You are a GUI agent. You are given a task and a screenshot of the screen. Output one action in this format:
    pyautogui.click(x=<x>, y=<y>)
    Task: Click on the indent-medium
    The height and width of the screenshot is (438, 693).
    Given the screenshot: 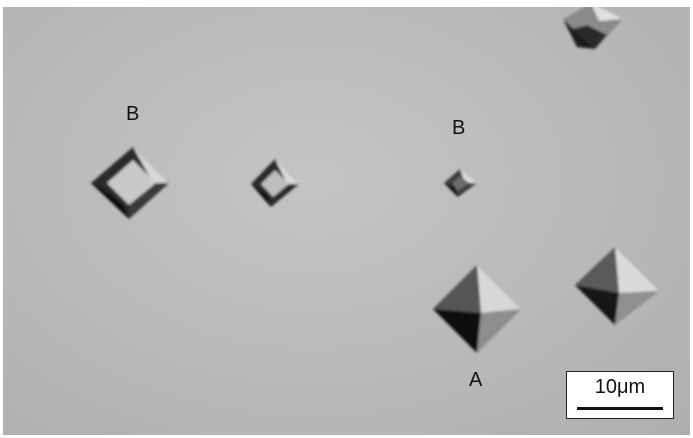 What is the action you would take?
    pyautogui.click(x=275, y=183)
    